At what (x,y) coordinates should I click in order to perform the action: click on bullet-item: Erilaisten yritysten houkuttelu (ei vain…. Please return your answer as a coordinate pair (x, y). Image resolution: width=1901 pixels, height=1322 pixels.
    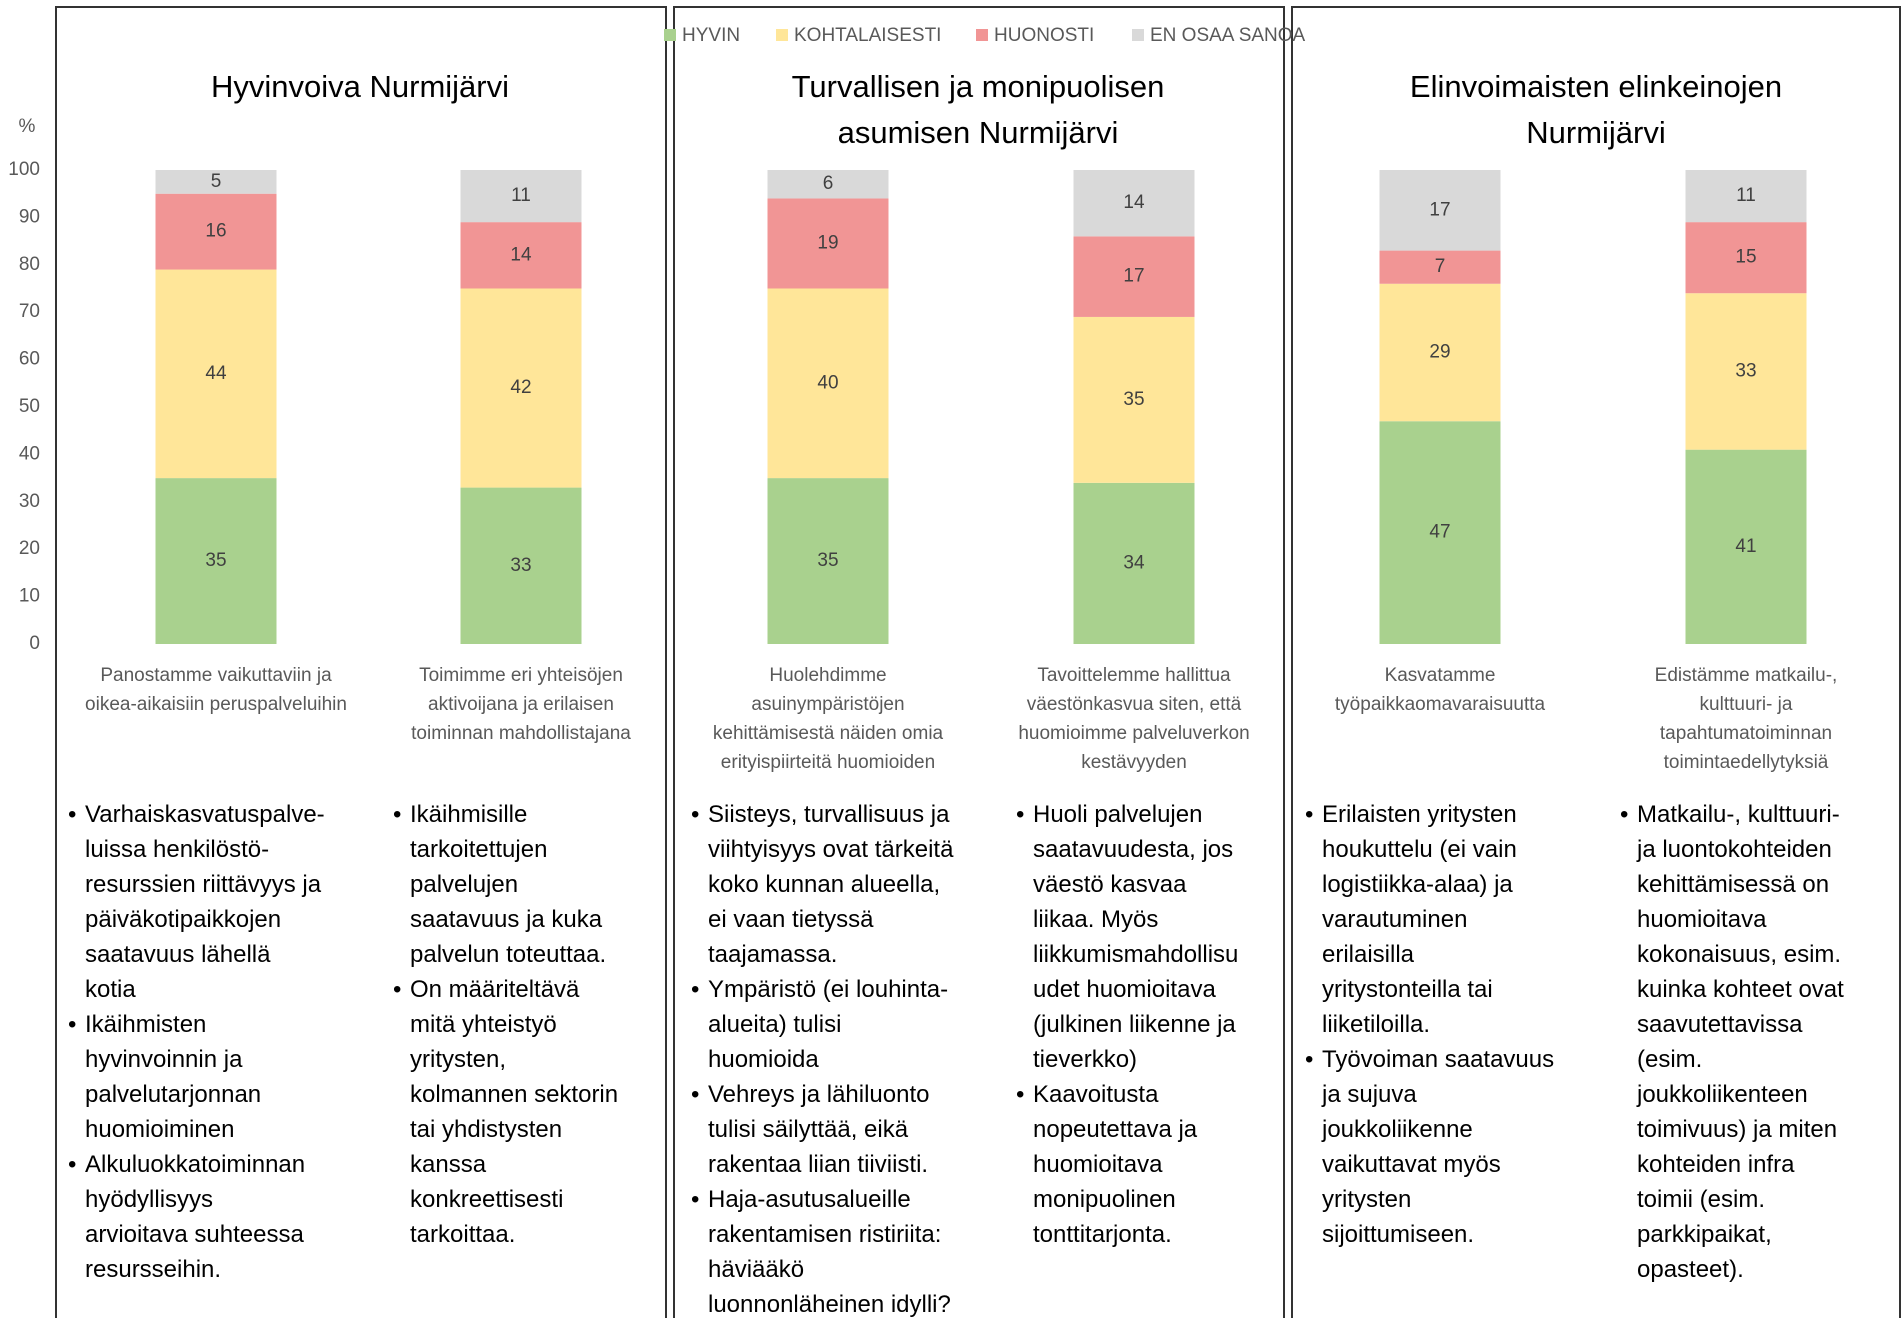
    Looking at the image, I should click on (1458, 919).